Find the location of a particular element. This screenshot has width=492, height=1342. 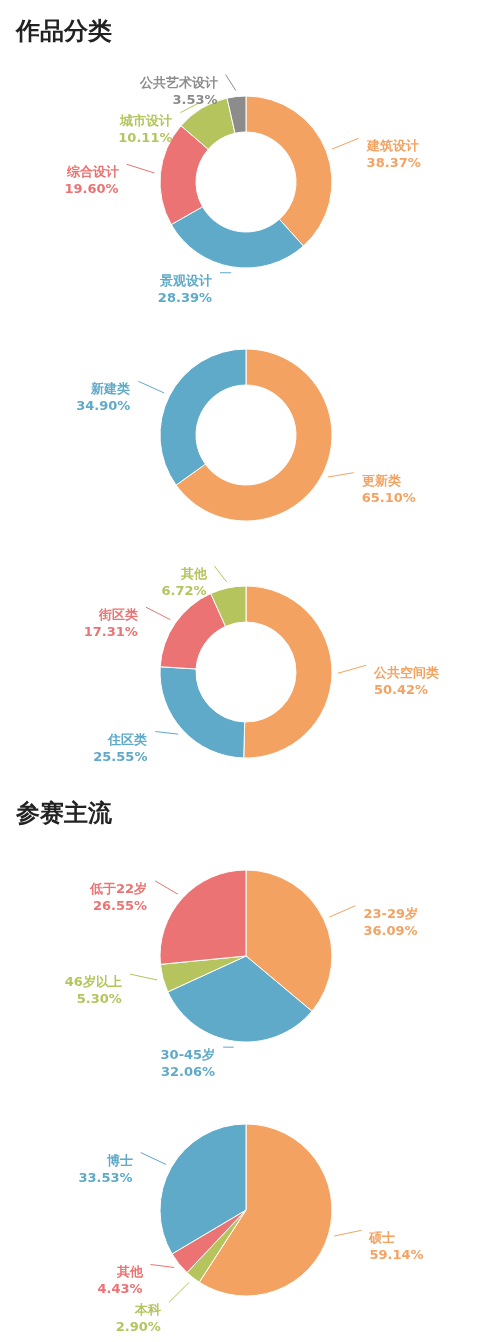

slice-label: 30-45岁 is located at coordinates (188, 1055).